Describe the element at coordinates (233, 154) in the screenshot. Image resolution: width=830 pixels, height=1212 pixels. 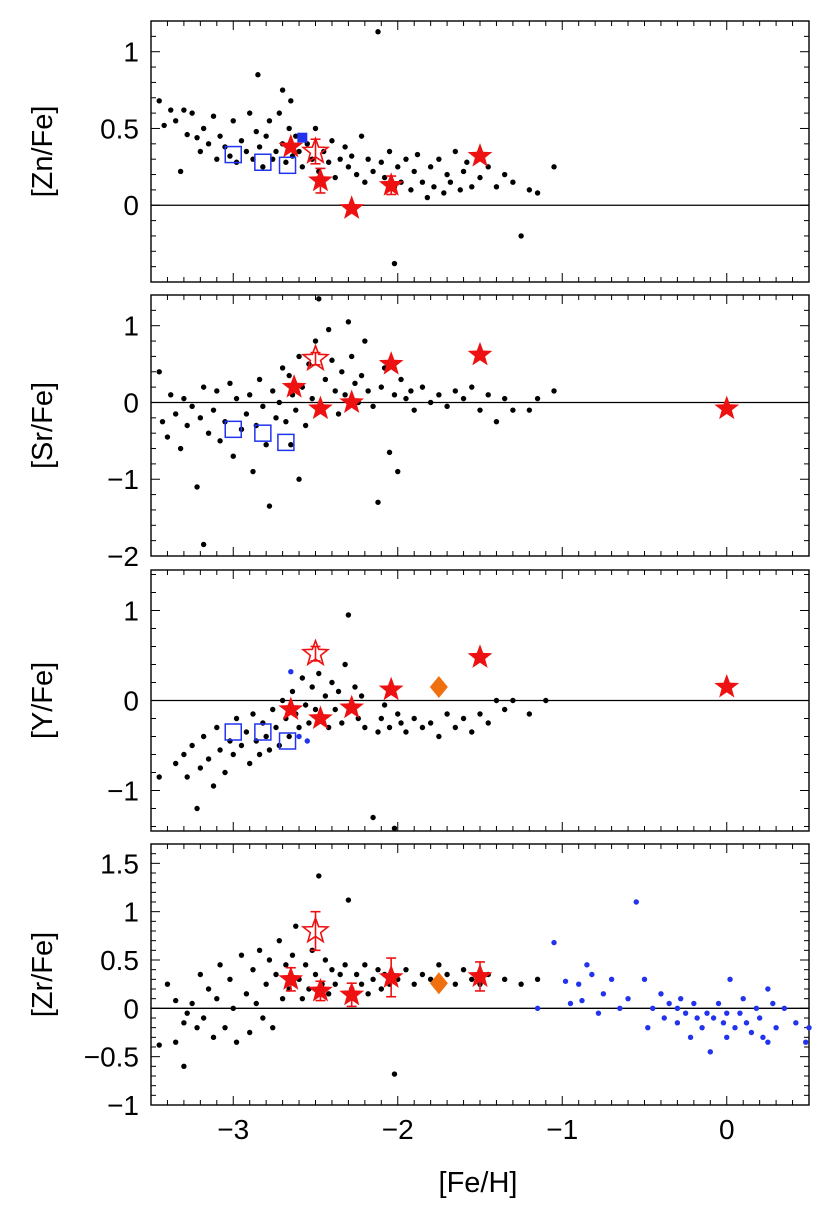
I see `open-square-marker` at that location.